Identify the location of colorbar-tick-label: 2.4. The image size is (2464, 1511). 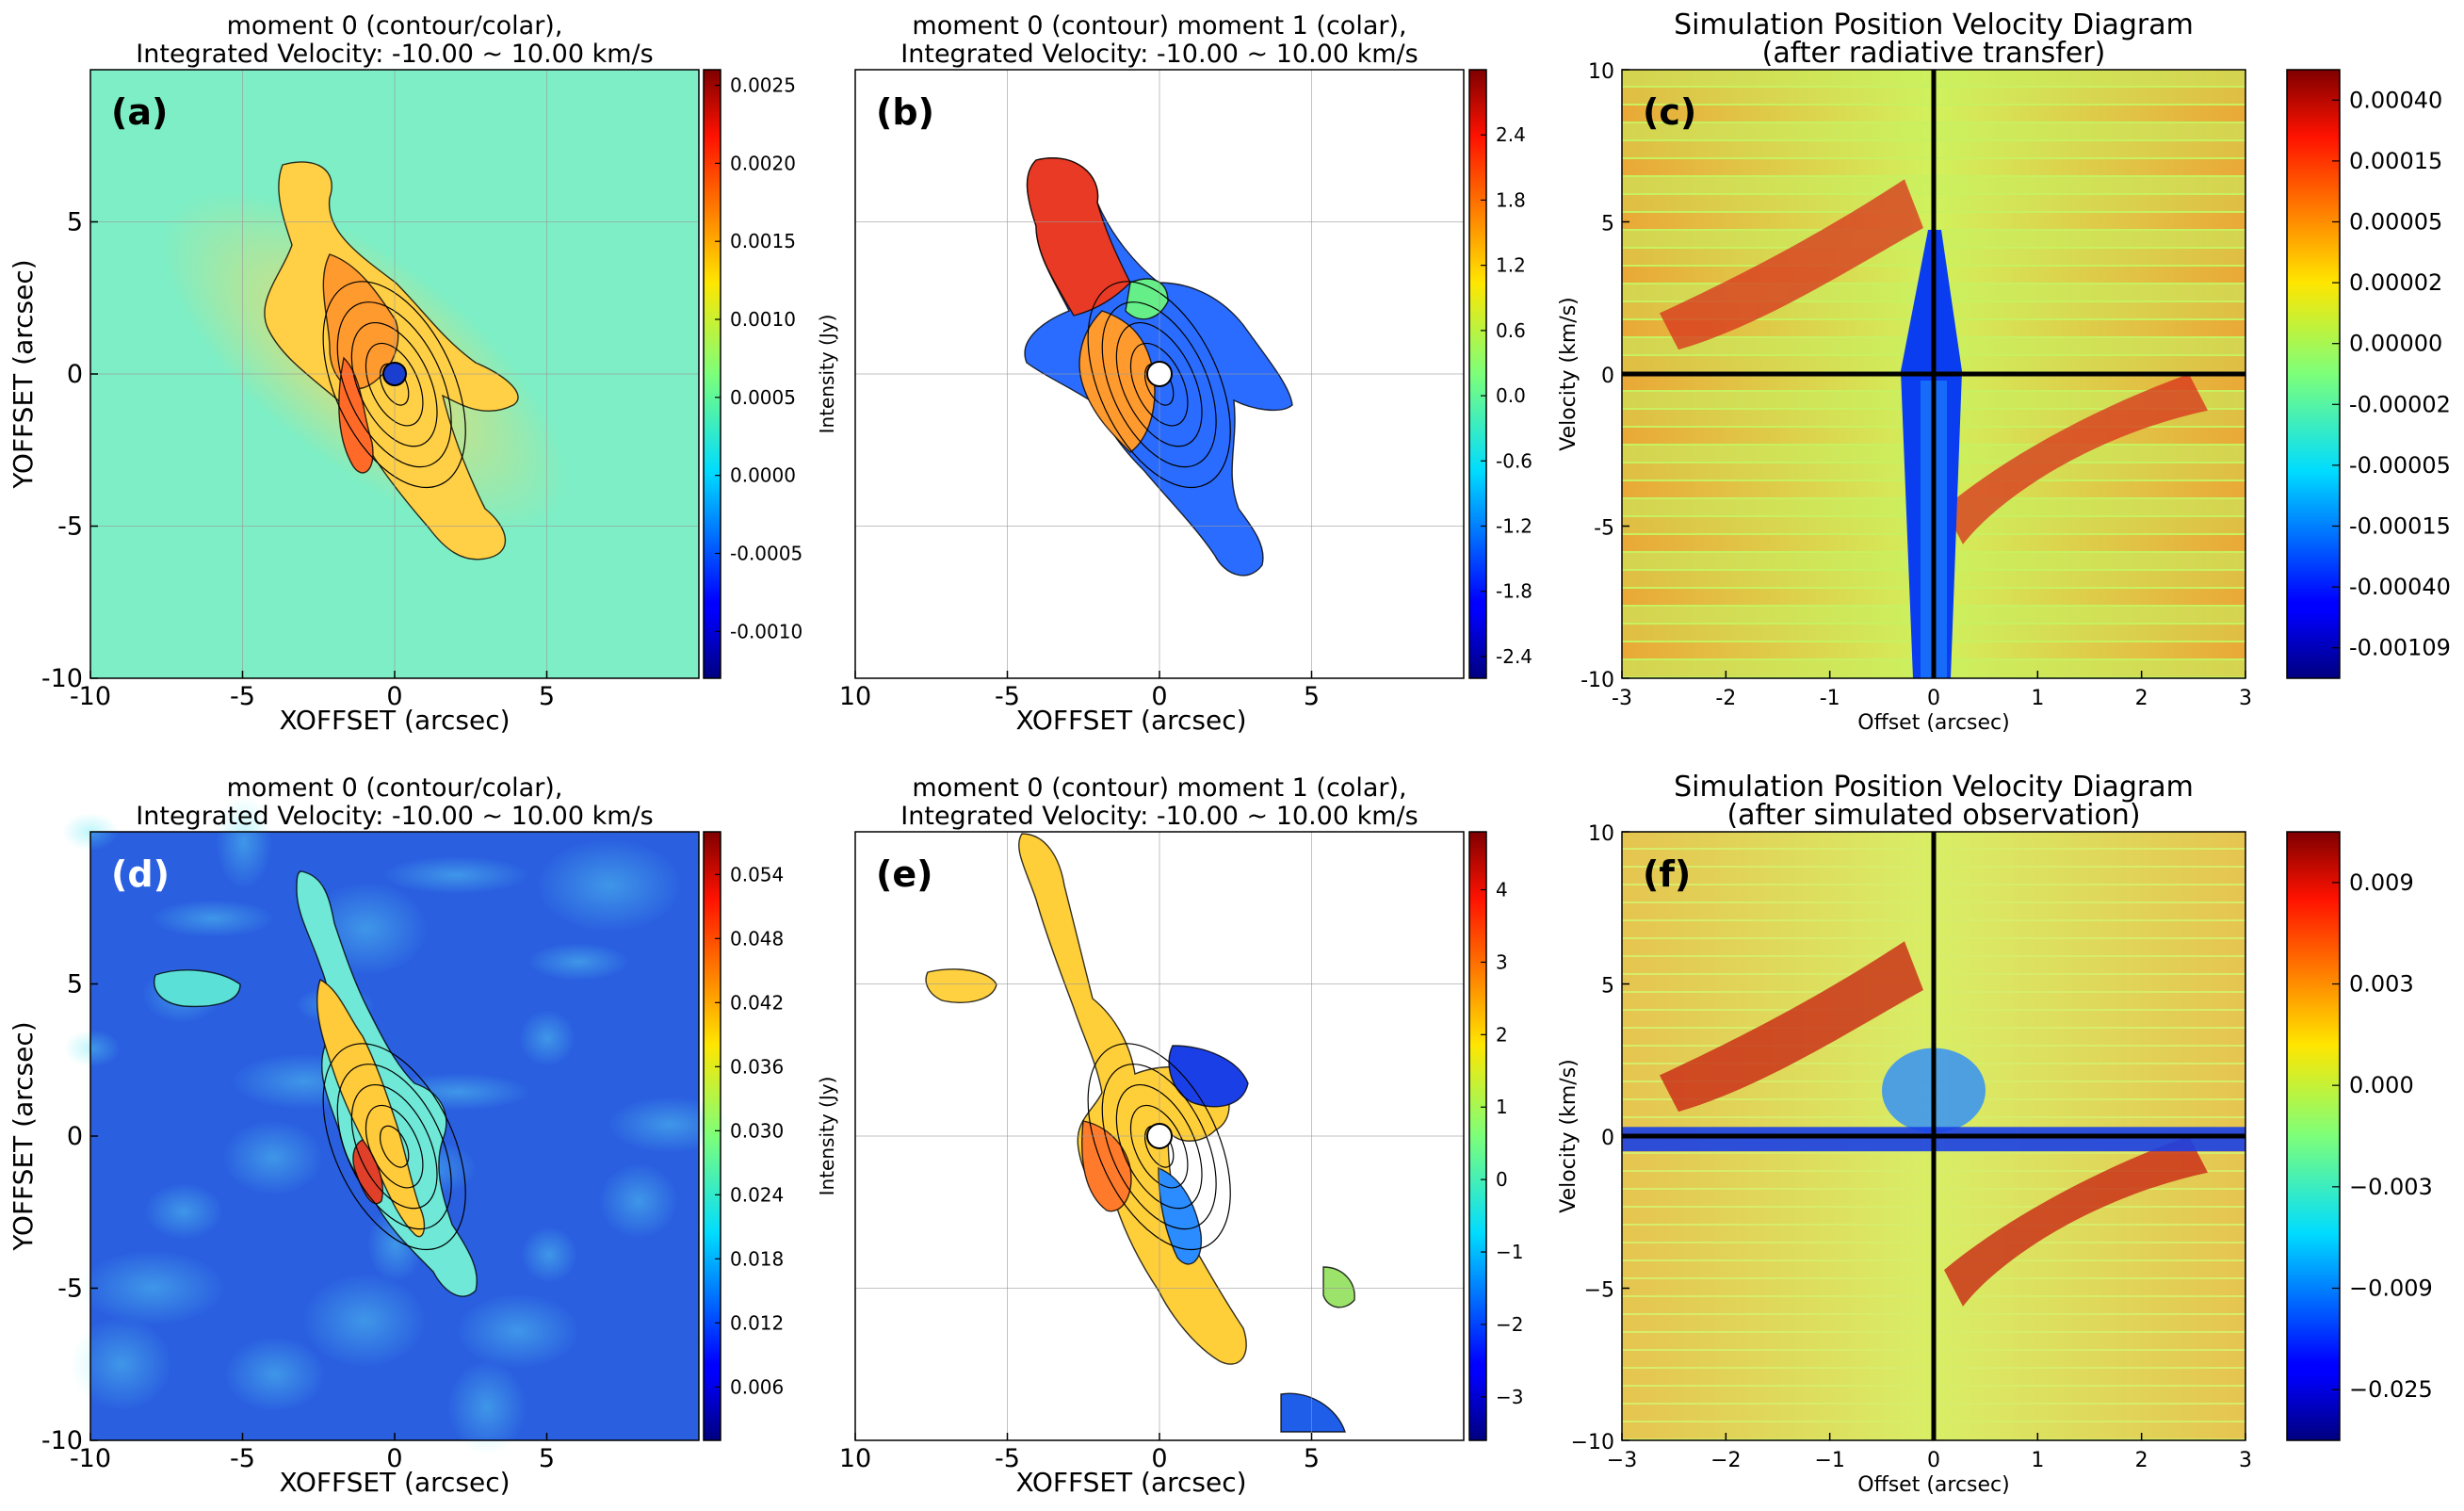
(1511, 134).